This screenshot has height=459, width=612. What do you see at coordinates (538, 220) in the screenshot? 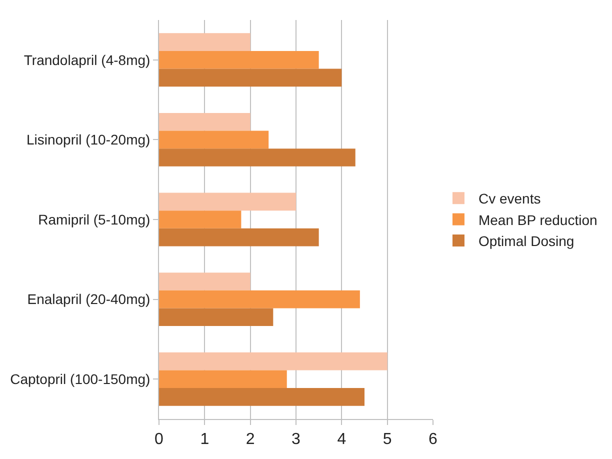
I see `legend-label: Mean BP reduction` at bounding box center [538, 220].